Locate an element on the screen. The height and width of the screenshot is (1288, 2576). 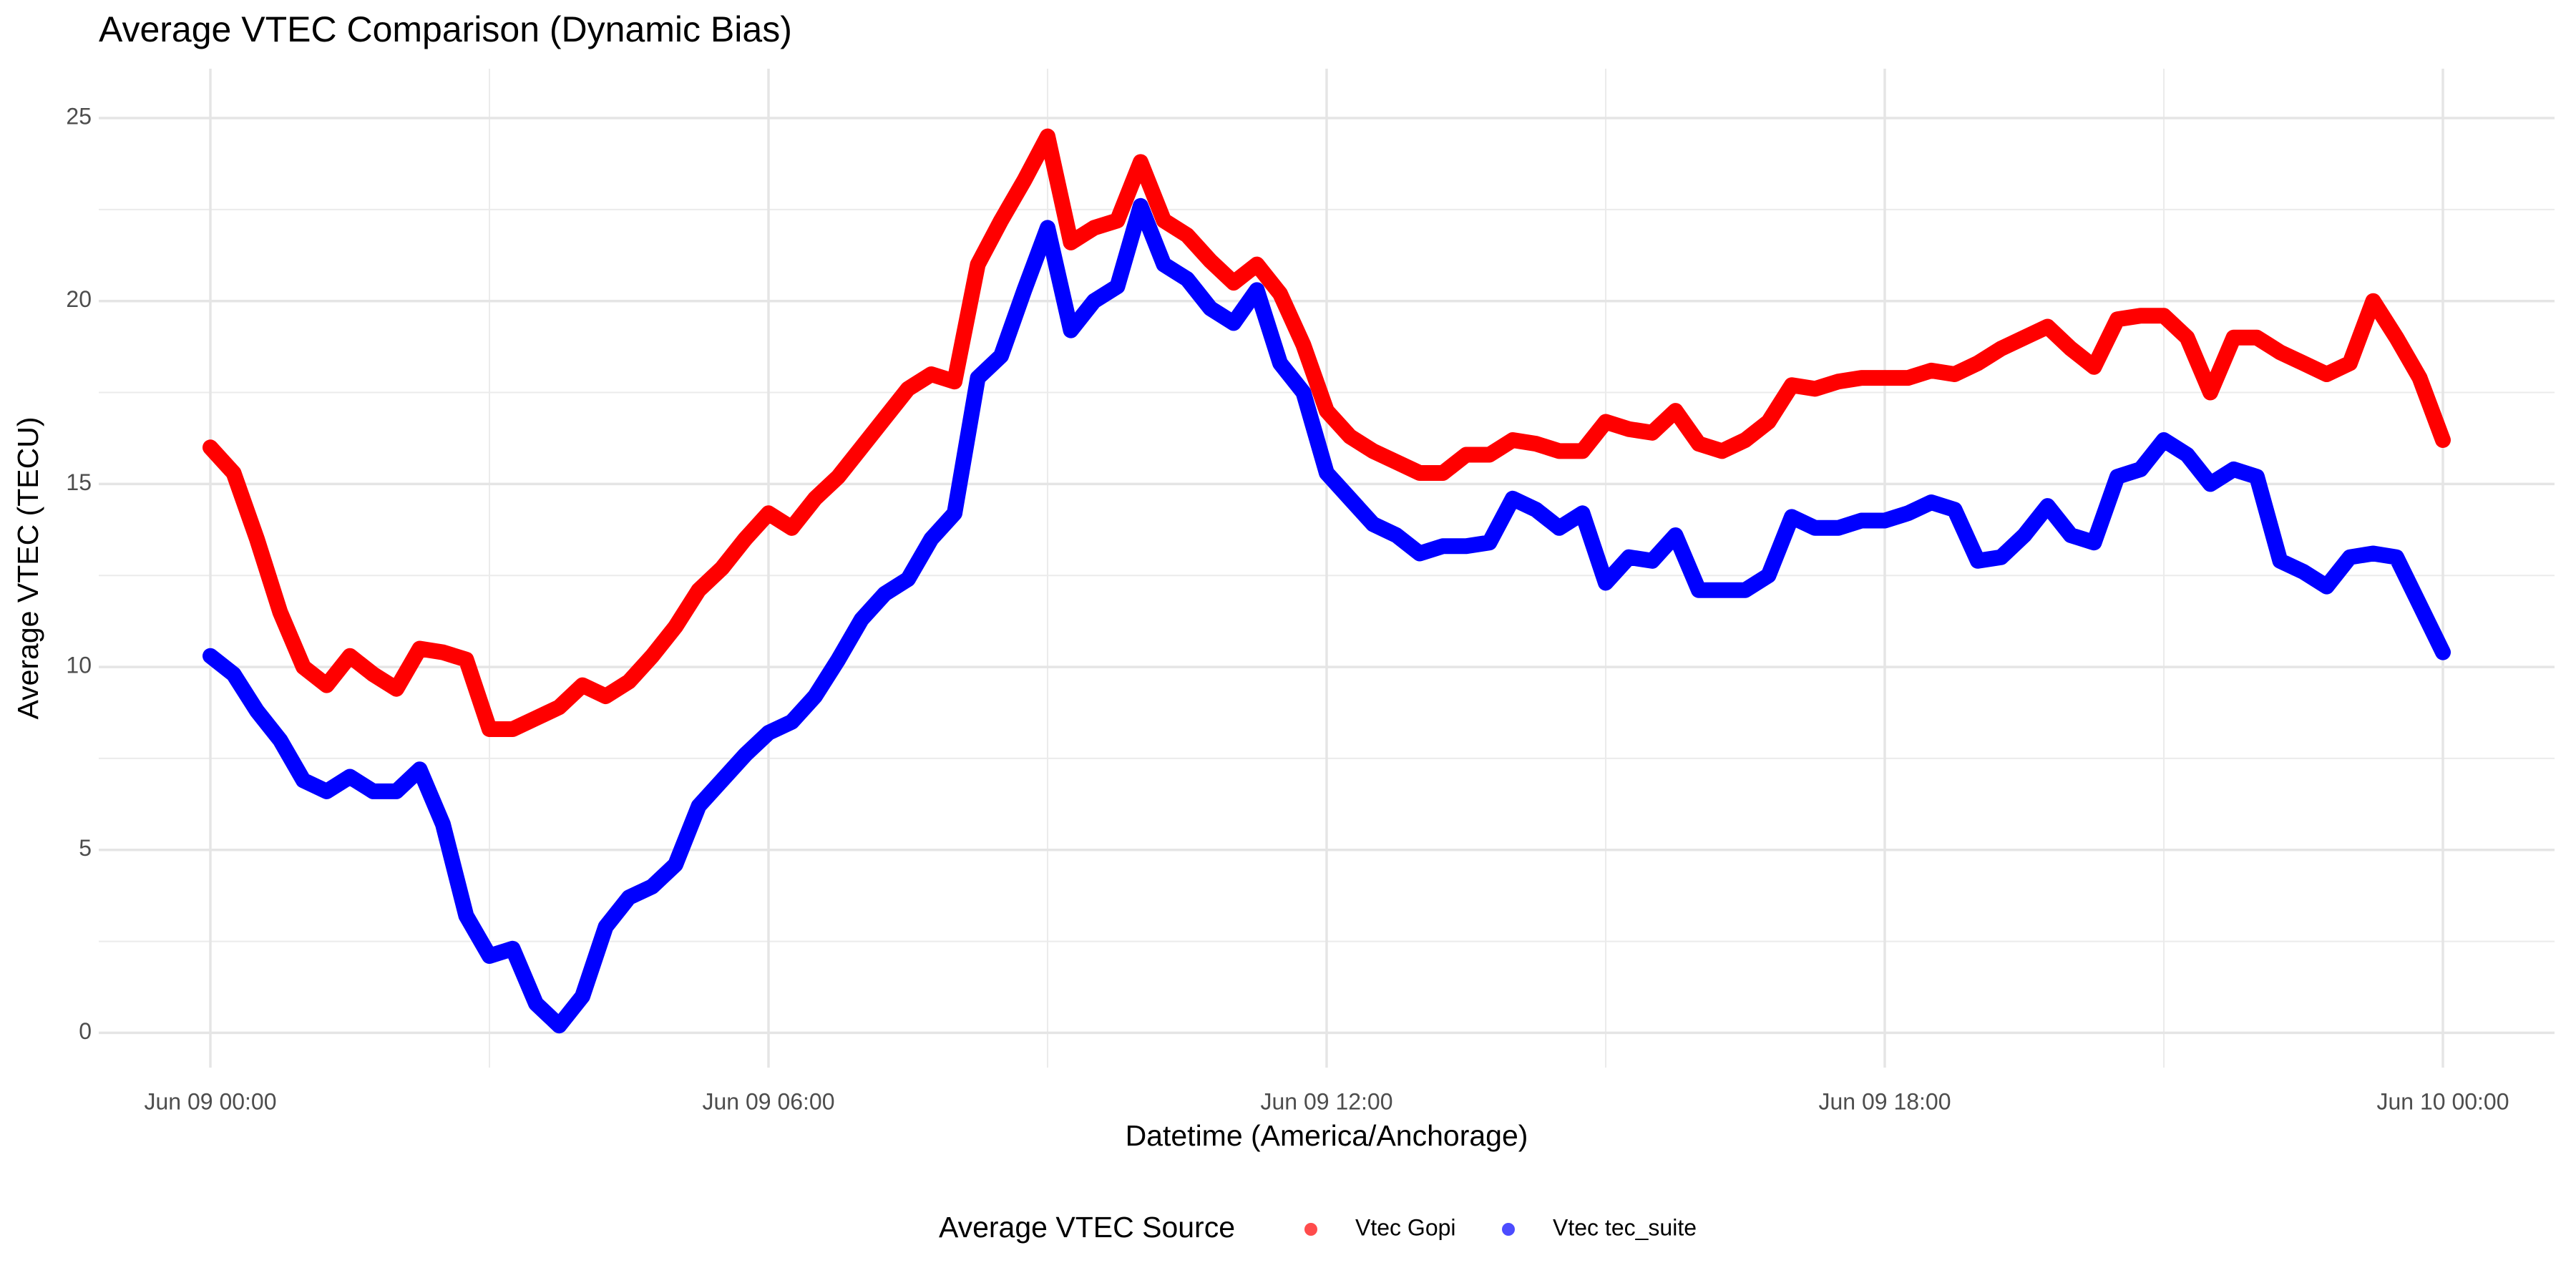
y-tick-label: 20 is located at coordinates (79, 299).